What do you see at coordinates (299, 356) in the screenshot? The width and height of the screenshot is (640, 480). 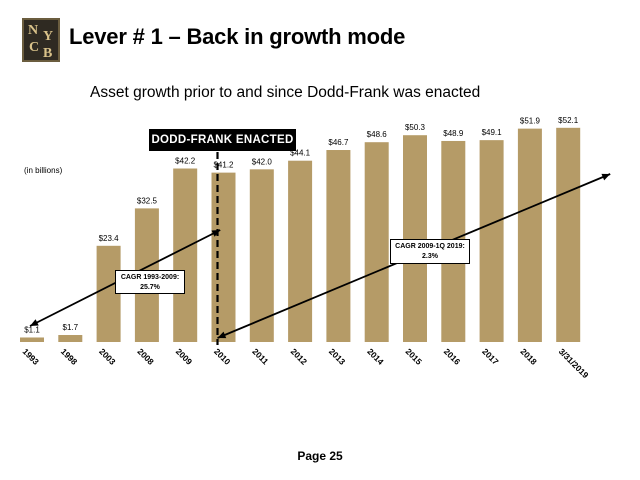 I see `x-tick-label-2012: 2012` at bounding box center [299, 356].